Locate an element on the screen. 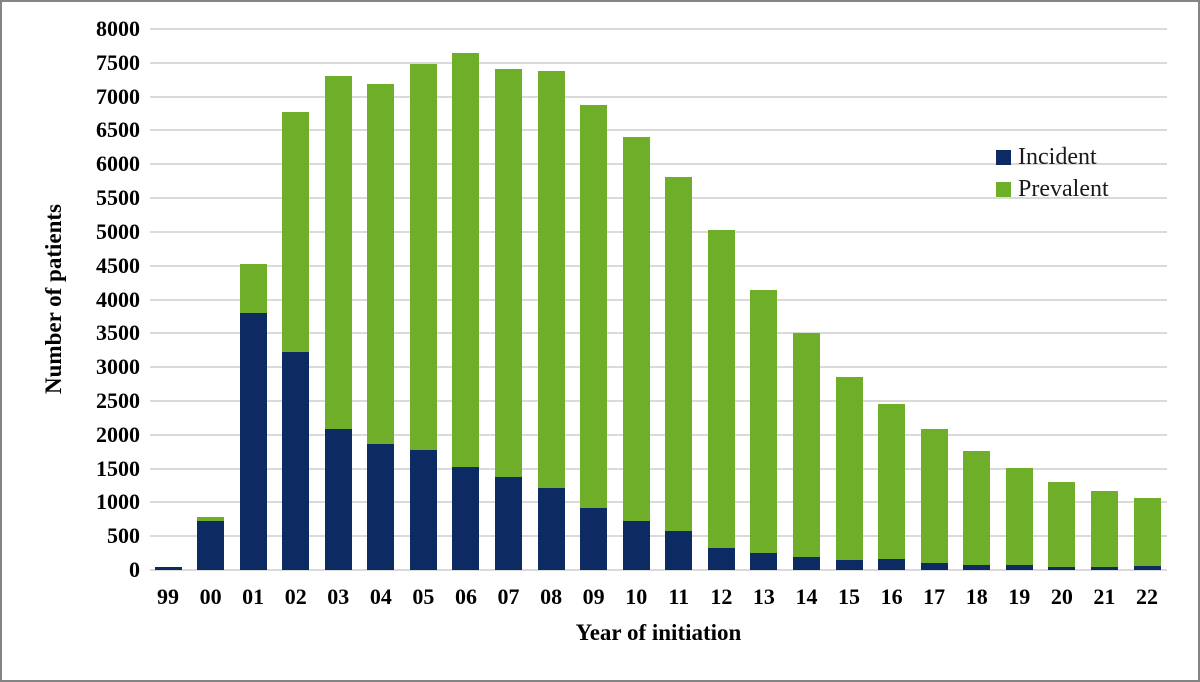  x-tick-label-21: 21 is located at coordinates (1104, 596).